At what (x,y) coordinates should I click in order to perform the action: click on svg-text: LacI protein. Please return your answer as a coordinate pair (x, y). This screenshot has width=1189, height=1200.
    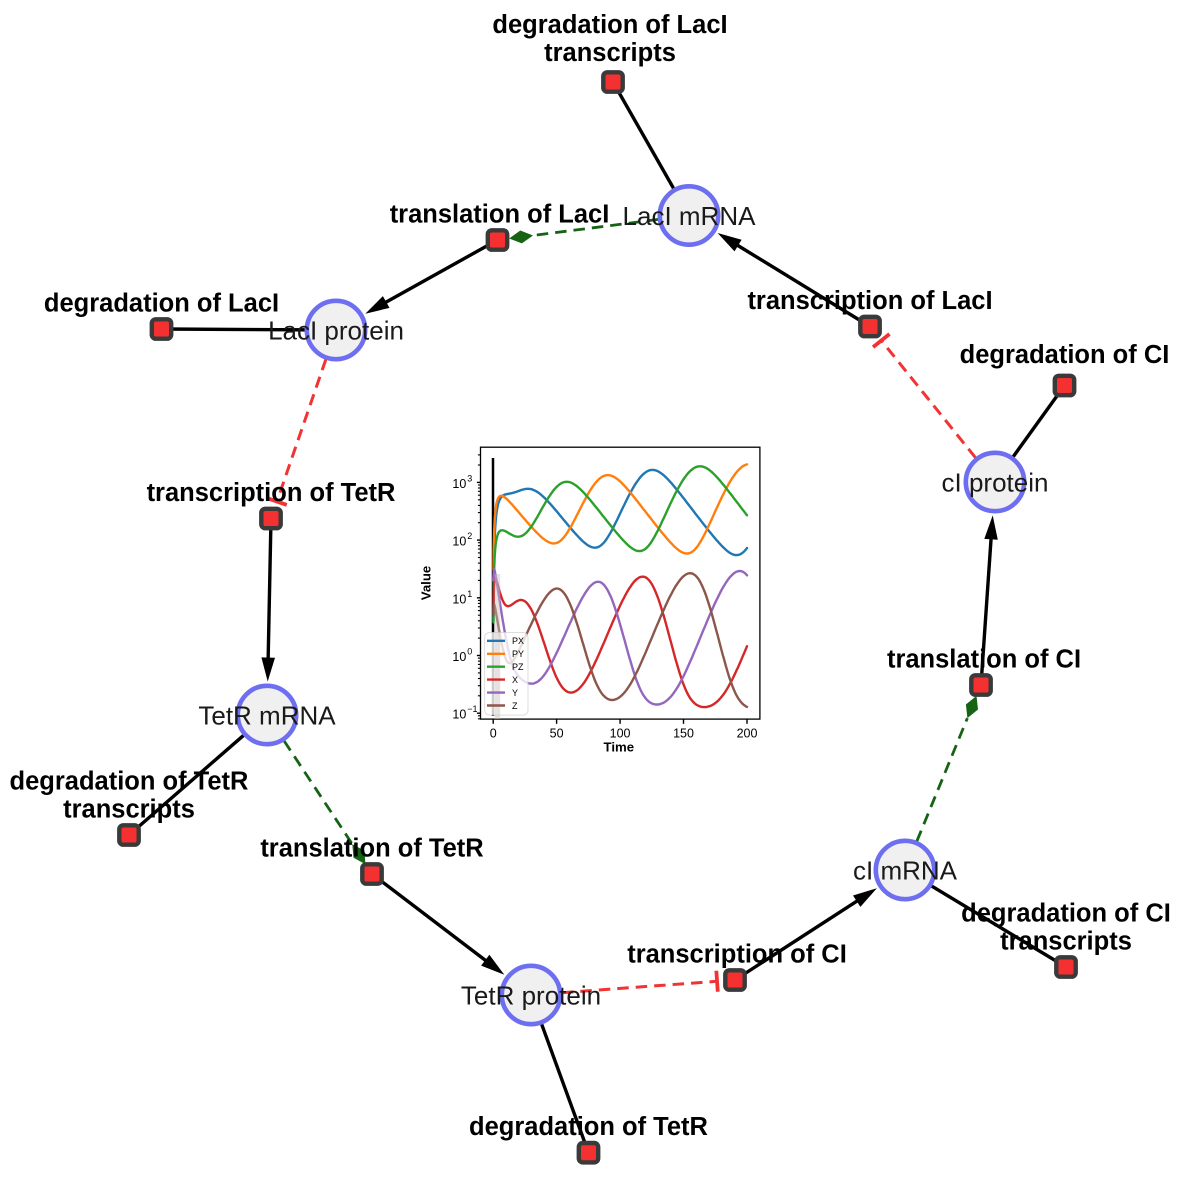
    Looking at the image, I should click on (336, 331).